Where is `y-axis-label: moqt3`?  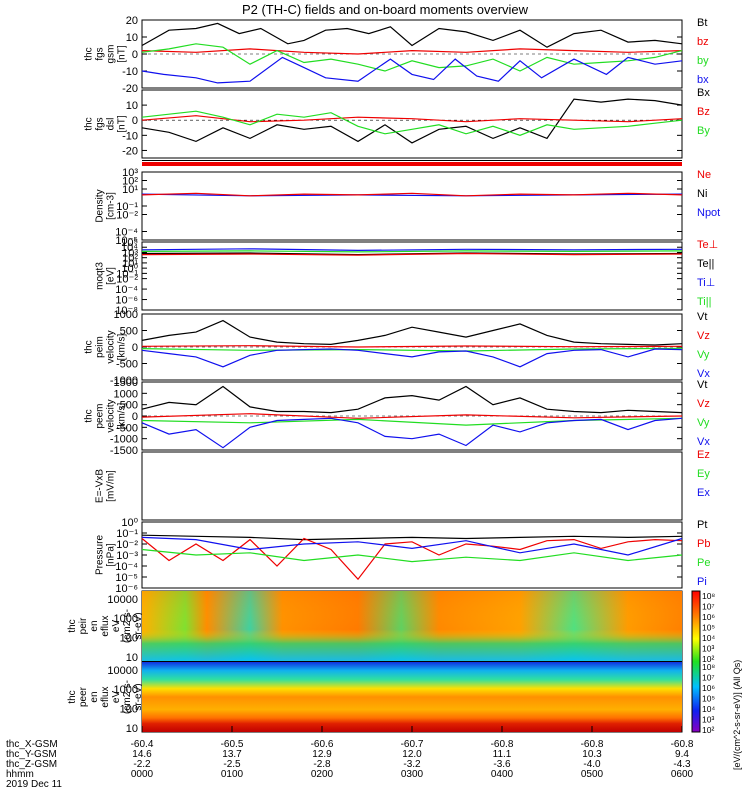
y-axis-label: moqt3 is located at coordinates (100, 276).